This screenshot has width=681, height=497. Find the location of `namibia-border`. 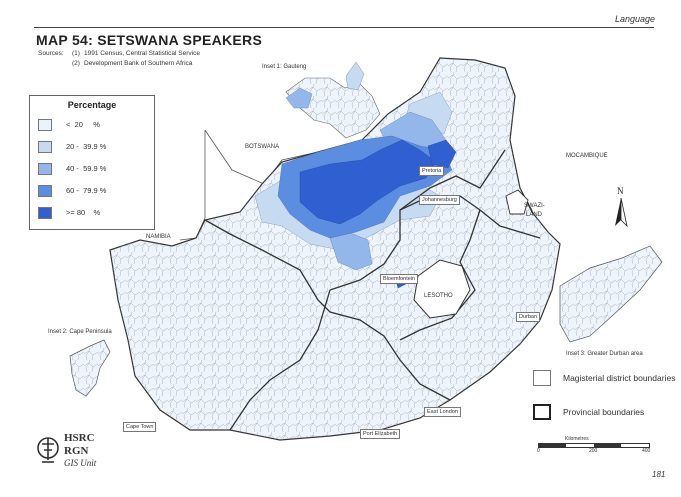

namibia-border is located at coordinates (192, 185).